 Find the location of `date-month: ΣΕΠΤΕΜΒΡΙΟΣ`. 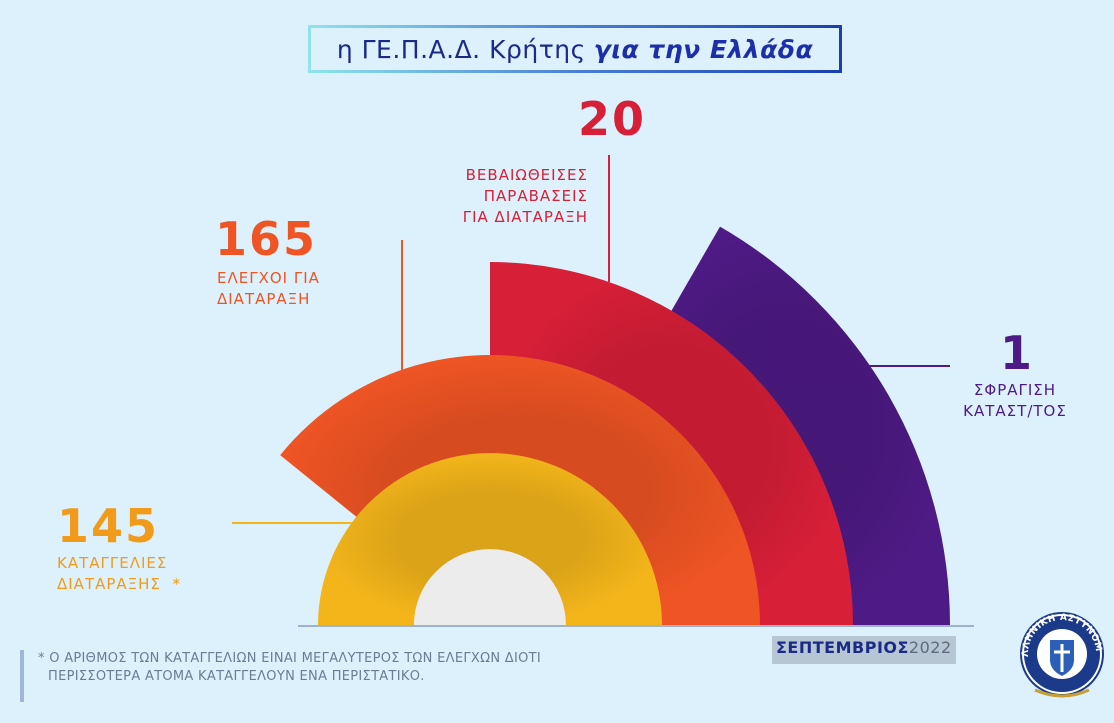

date-month: ΣΕΠΤΕΜΒΡΙΟΣ is located at coordinates (842, 647).